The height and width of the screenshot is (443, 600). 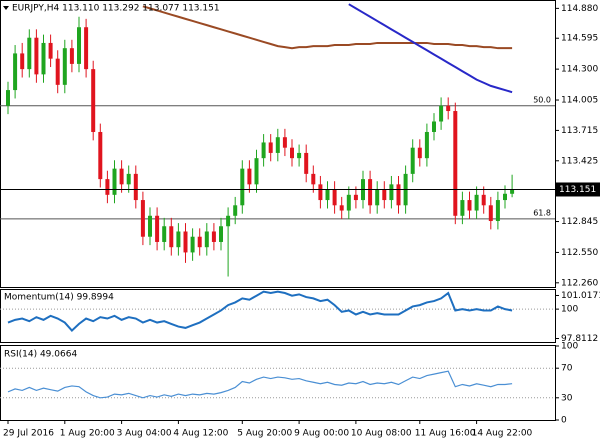 What do you see at coordinates (264, 434) in the screenshot?
I see `x-tick-label: 5 Aug 20:00` at bounding box center [264, 434].